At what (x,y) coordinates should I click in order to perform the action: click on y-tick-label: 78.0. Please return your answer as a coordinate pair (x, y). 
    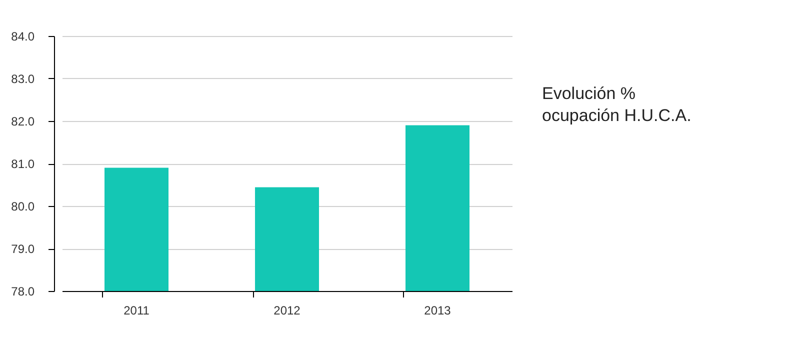
    Looking at the image, I should click on (23, 291).